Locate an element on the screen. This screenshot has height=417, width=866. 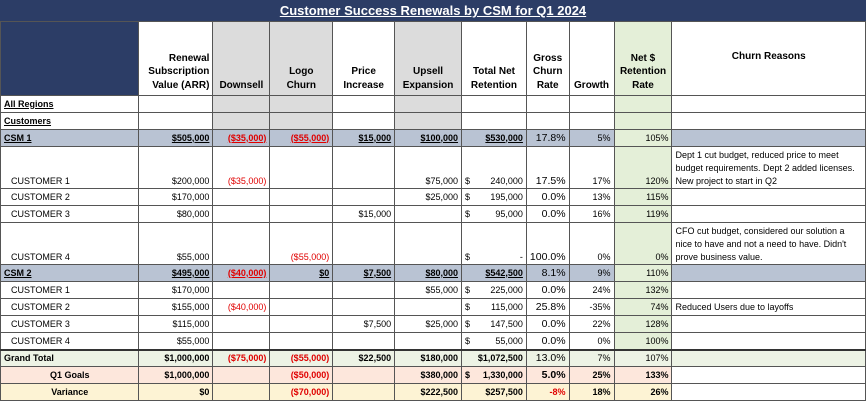
table-cell: ($75,000) is located at coordinates (241, 358).